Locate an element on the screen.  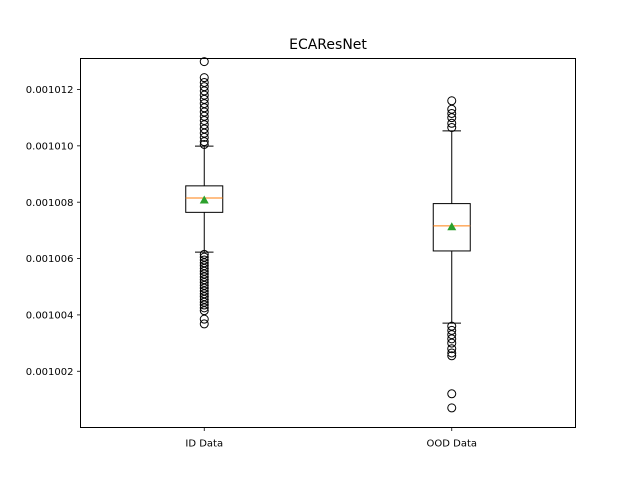
y-tick-label: 0.001008 is located at coordinates (50, 203).